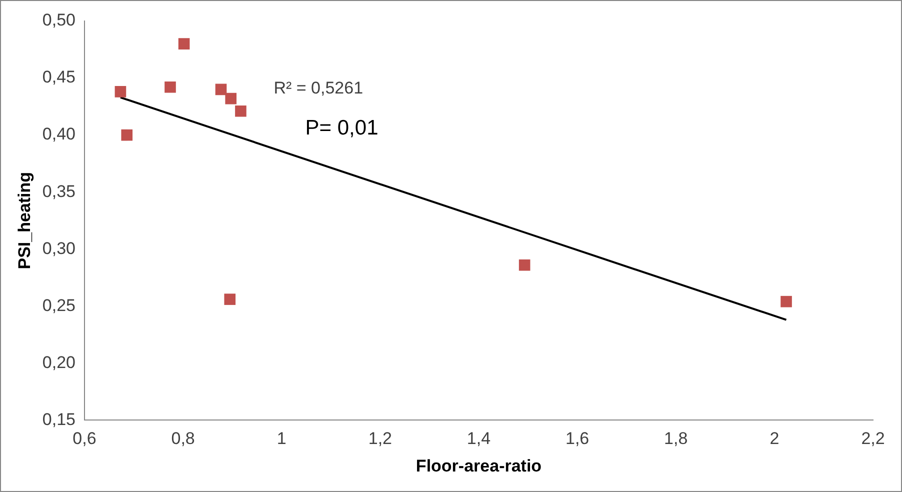 This screenshot has width=902, height=492. What do you see at coordinates (59, 419) in the screenshot?
I see `y-tick-label: 0,15` at bounding box center [59, 419].